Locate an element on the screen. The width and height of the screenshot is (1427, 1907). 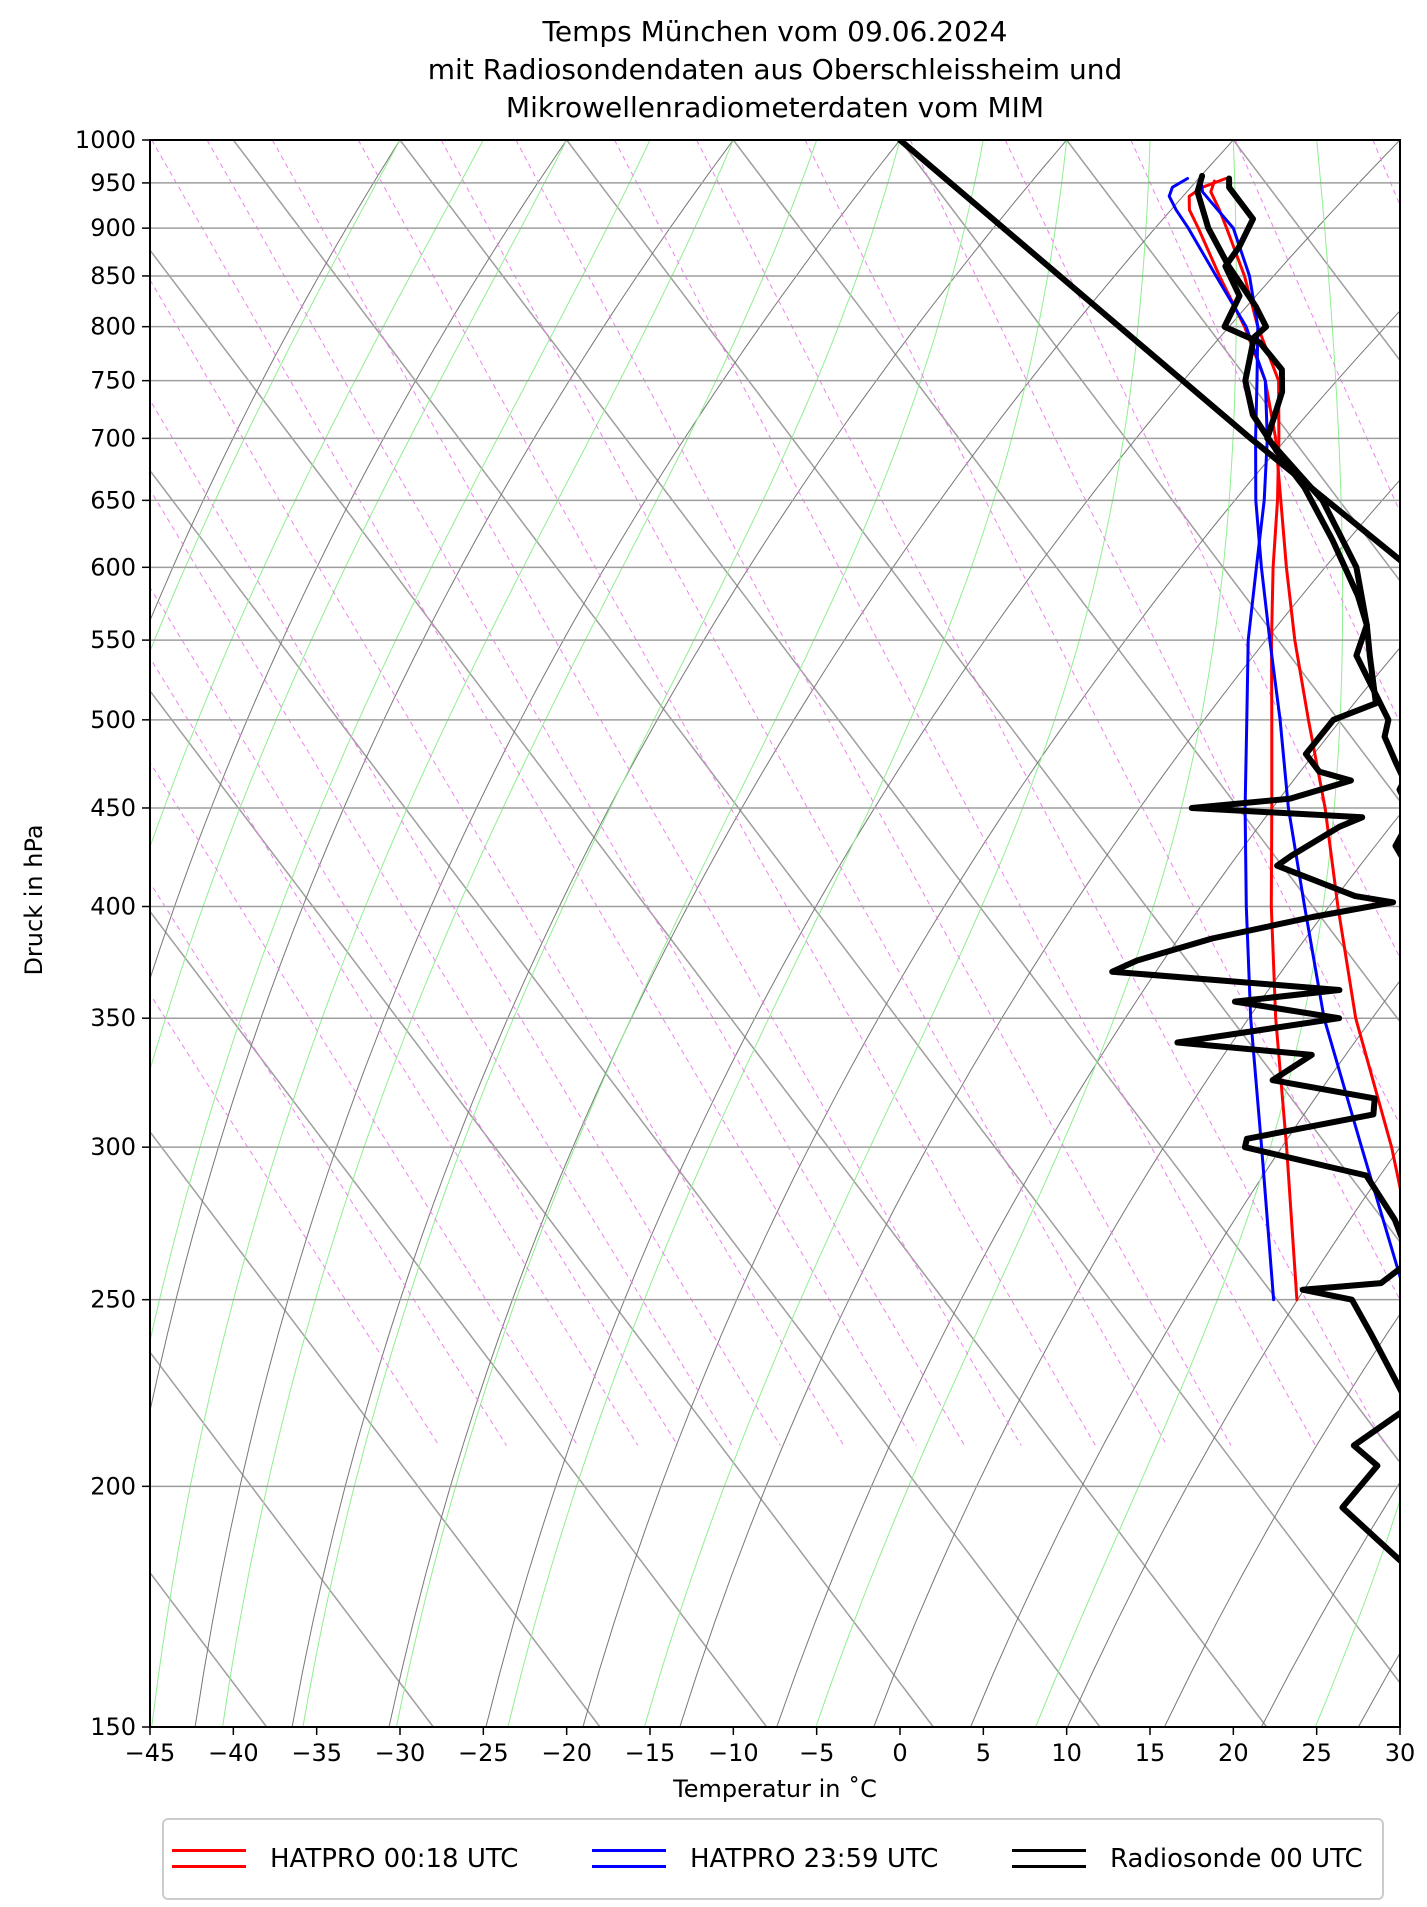
legend-item-hatpro-2359: HATPRO 23:59 UTC is located at coordinates (765, 1859).